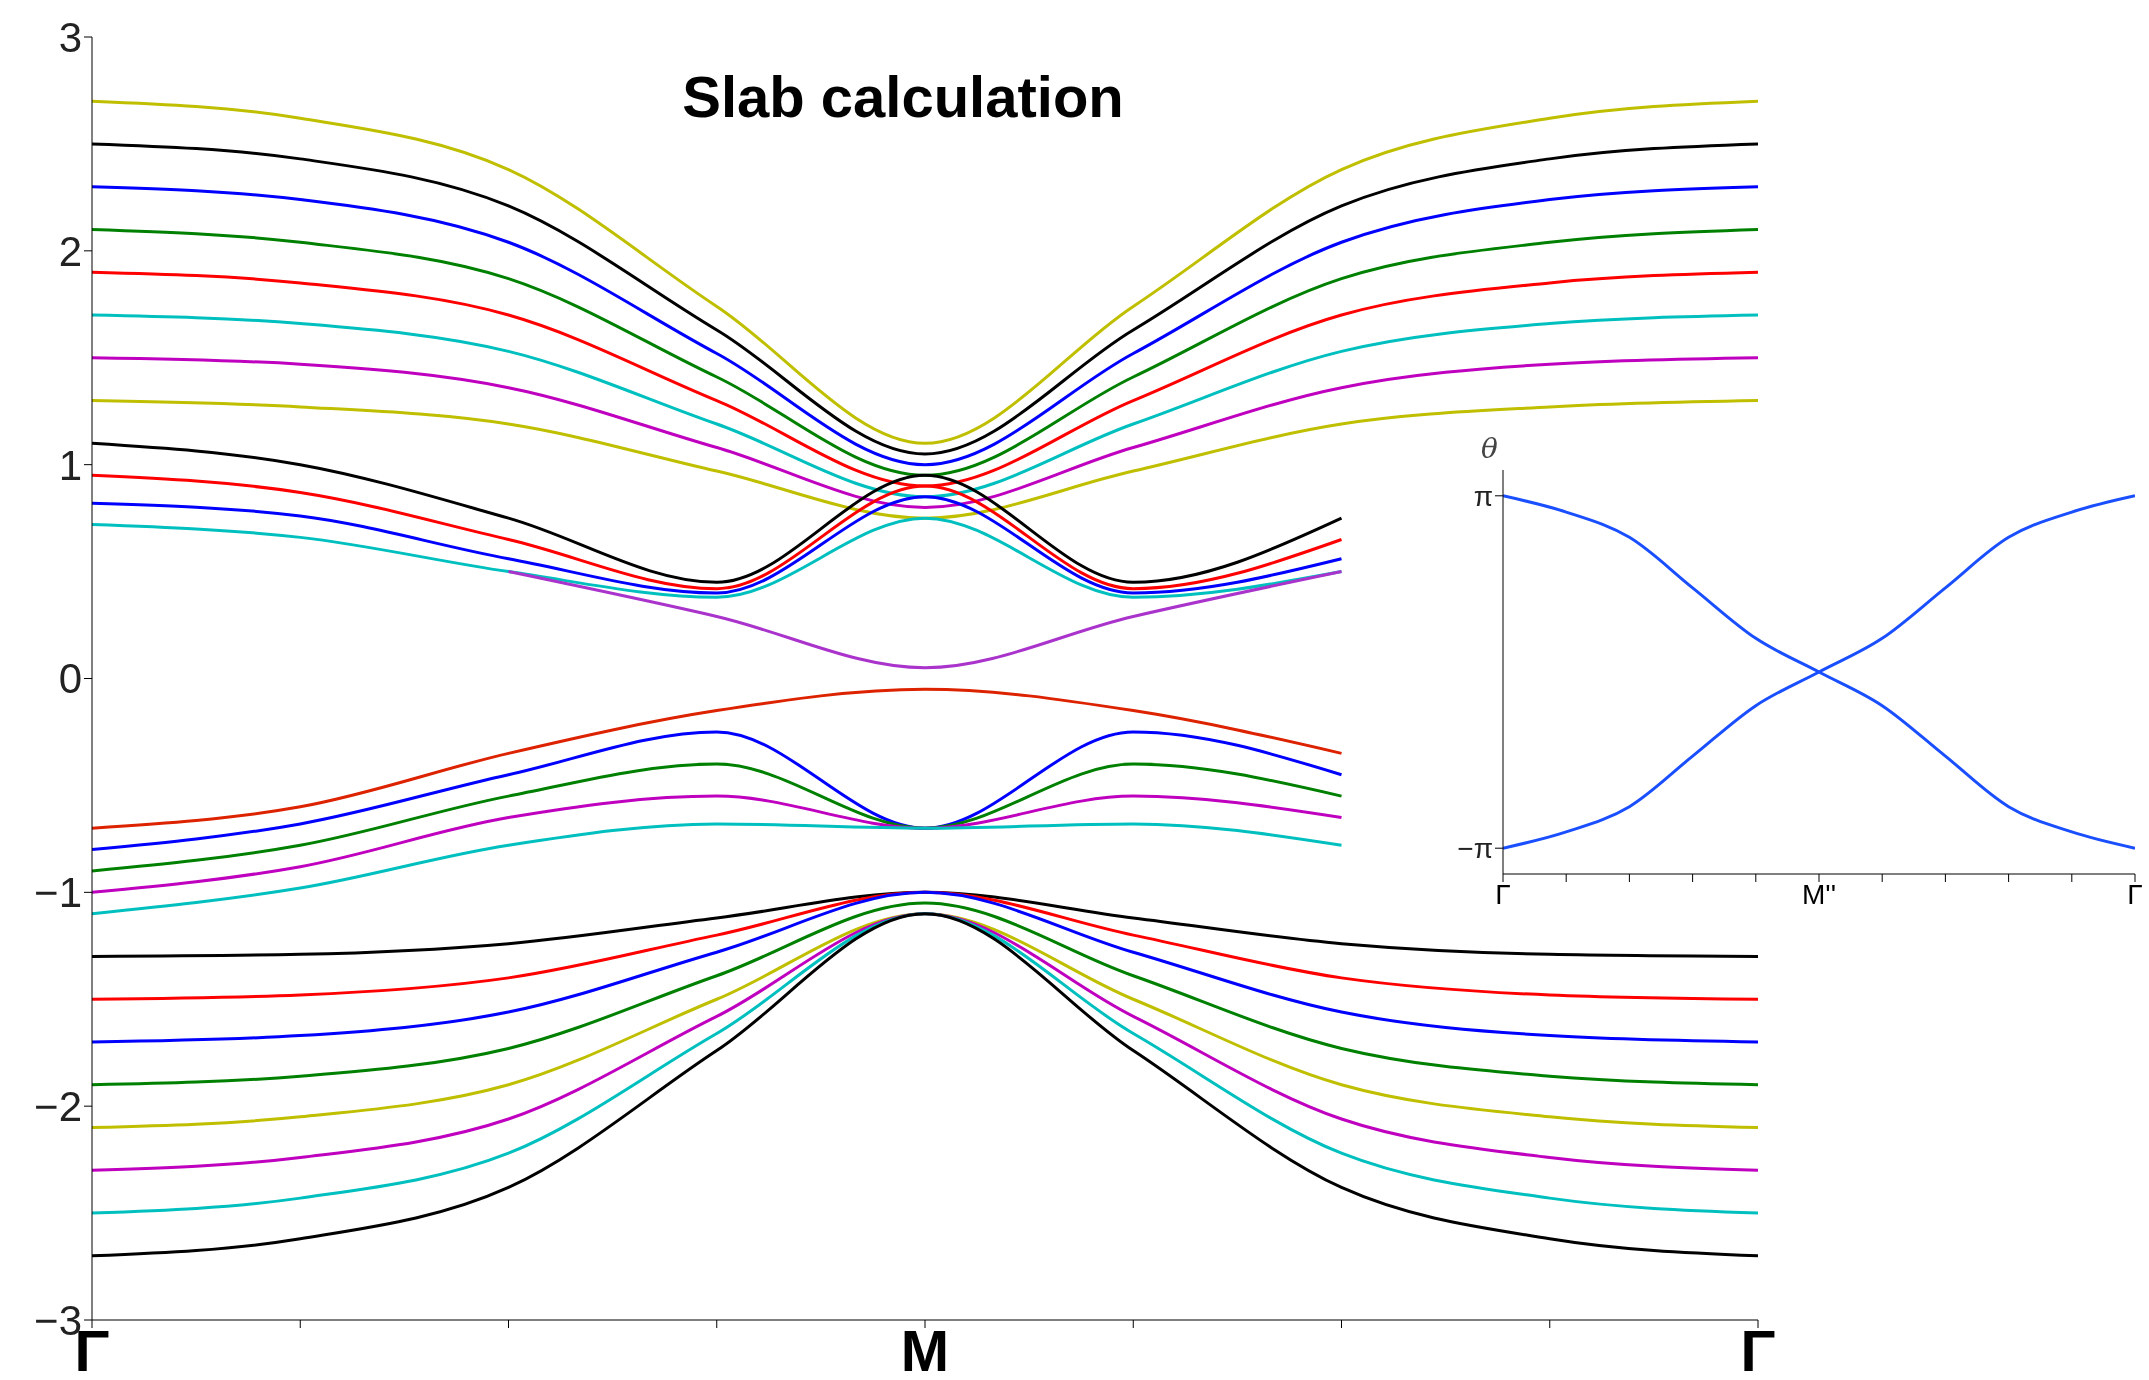 The height and width of the screenshot is (1380, 2149). I want to click on y-tick-label: −π, so click(1475, 849).